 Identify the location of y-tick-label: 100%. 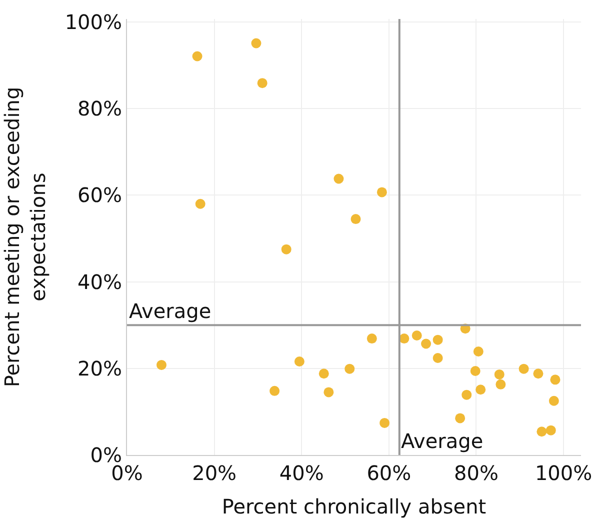
(93, 22).